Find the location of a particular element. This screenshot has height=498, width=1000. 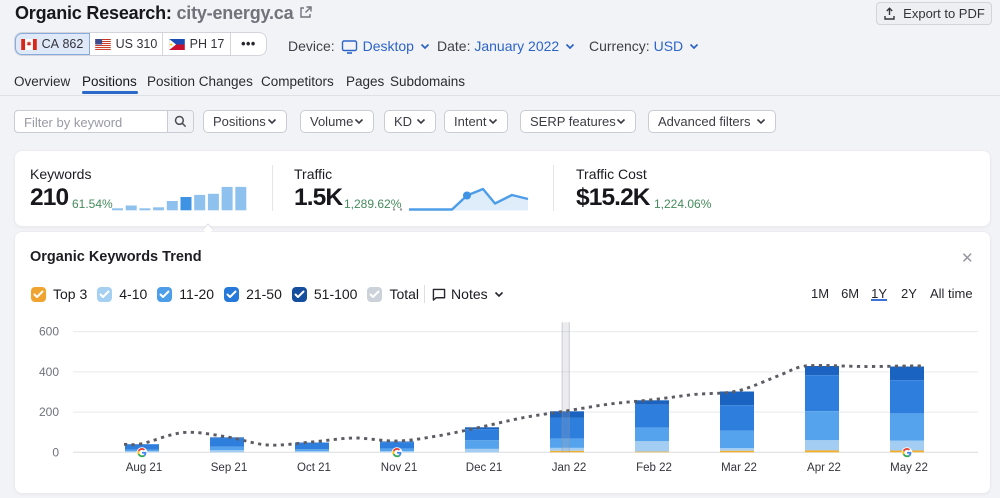

svg-text: 200 is located at coordinates (49, 412).